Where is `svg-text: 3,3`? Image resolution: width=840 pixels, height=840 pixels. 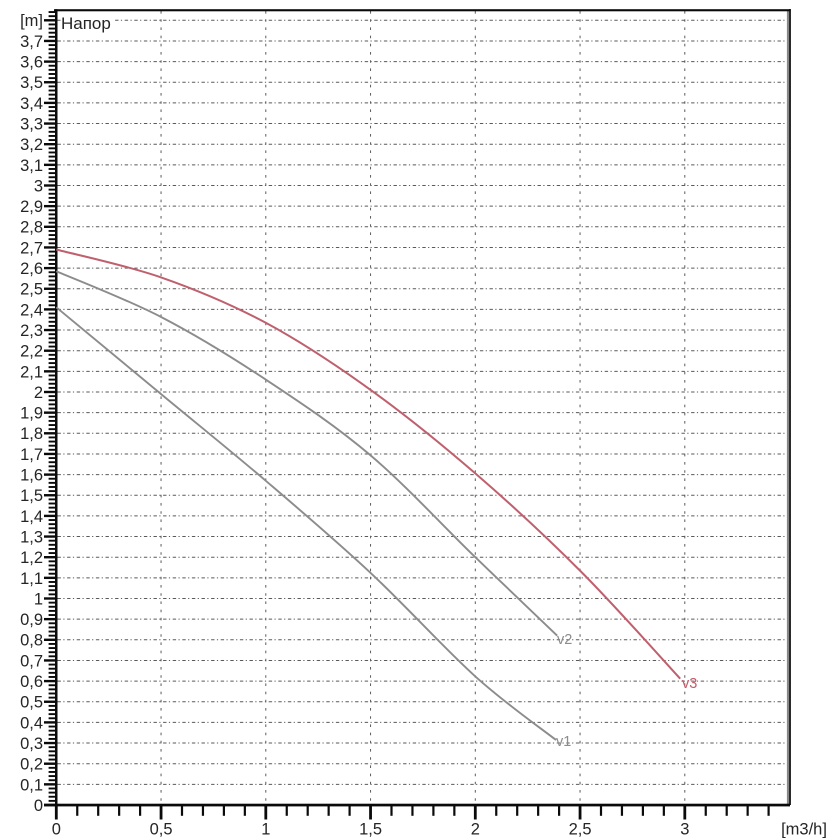
svg-text: 3,3 is located at coordinates (31, 124).